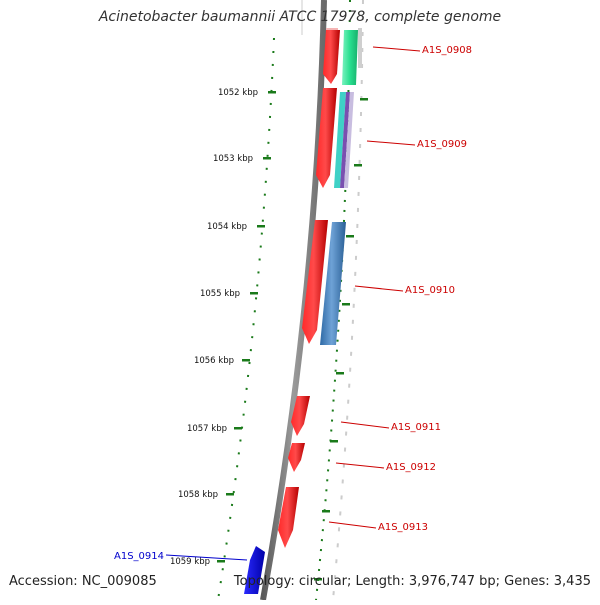 This screenshot has height=605, width=600. I want to click on gene-label-a1s-0911: A1S_0911, so click(416, 427).